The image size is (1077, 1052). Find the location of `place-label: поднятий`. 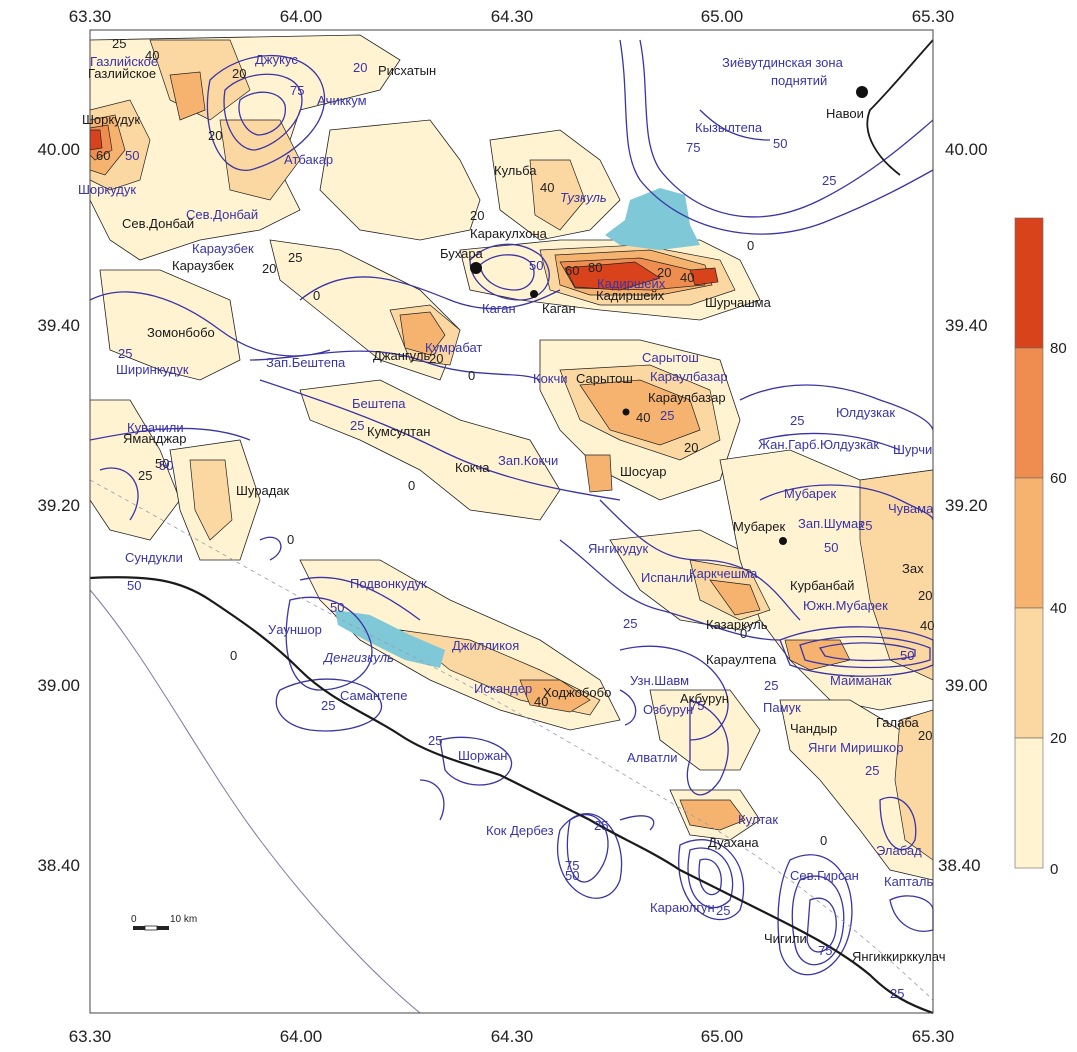

place-label: поднятий is located at coordinates (799, 80).